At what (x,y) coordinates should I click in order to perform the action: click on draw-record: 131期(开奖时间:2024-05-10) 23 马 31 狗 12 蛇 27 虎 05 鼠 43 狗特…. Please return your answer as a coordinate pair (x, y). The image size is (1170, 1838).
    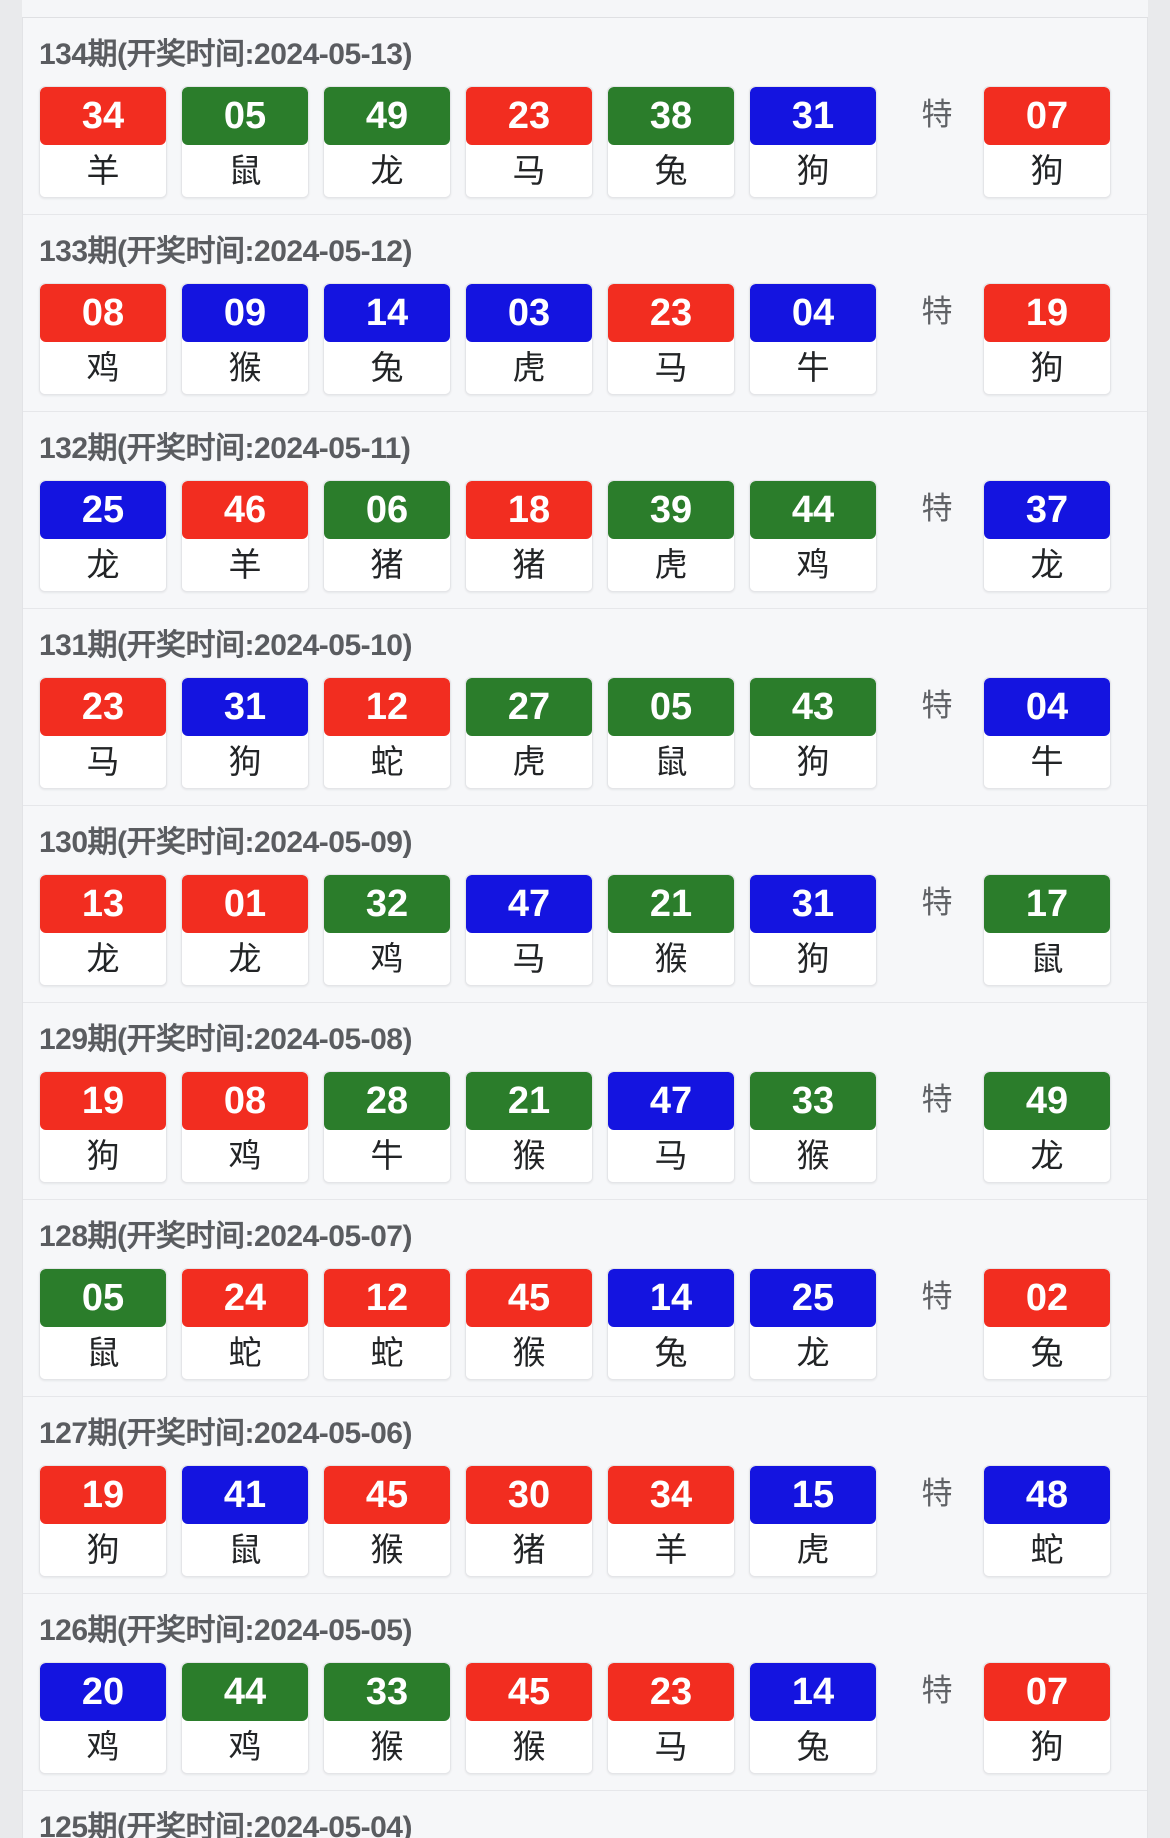
    Looking at the image, I should click on (585, 707).